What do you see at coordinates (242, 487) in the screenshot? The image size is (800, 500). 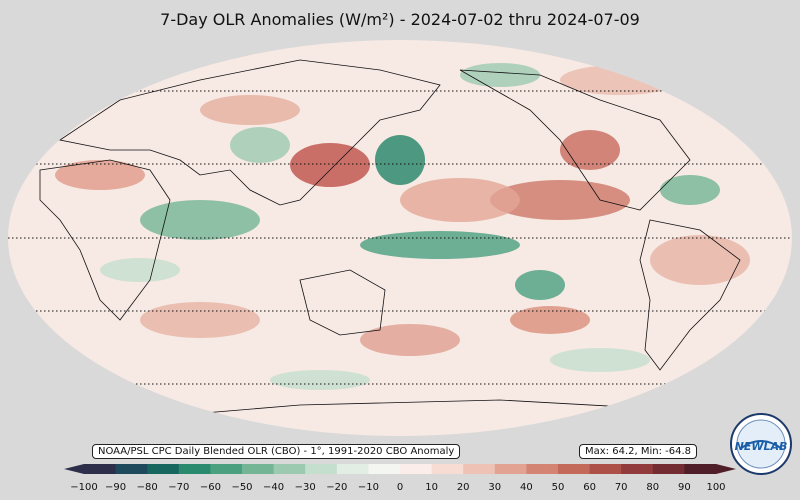 I see `colorbar-tick-label: −50` at bounding box center [242, 487].